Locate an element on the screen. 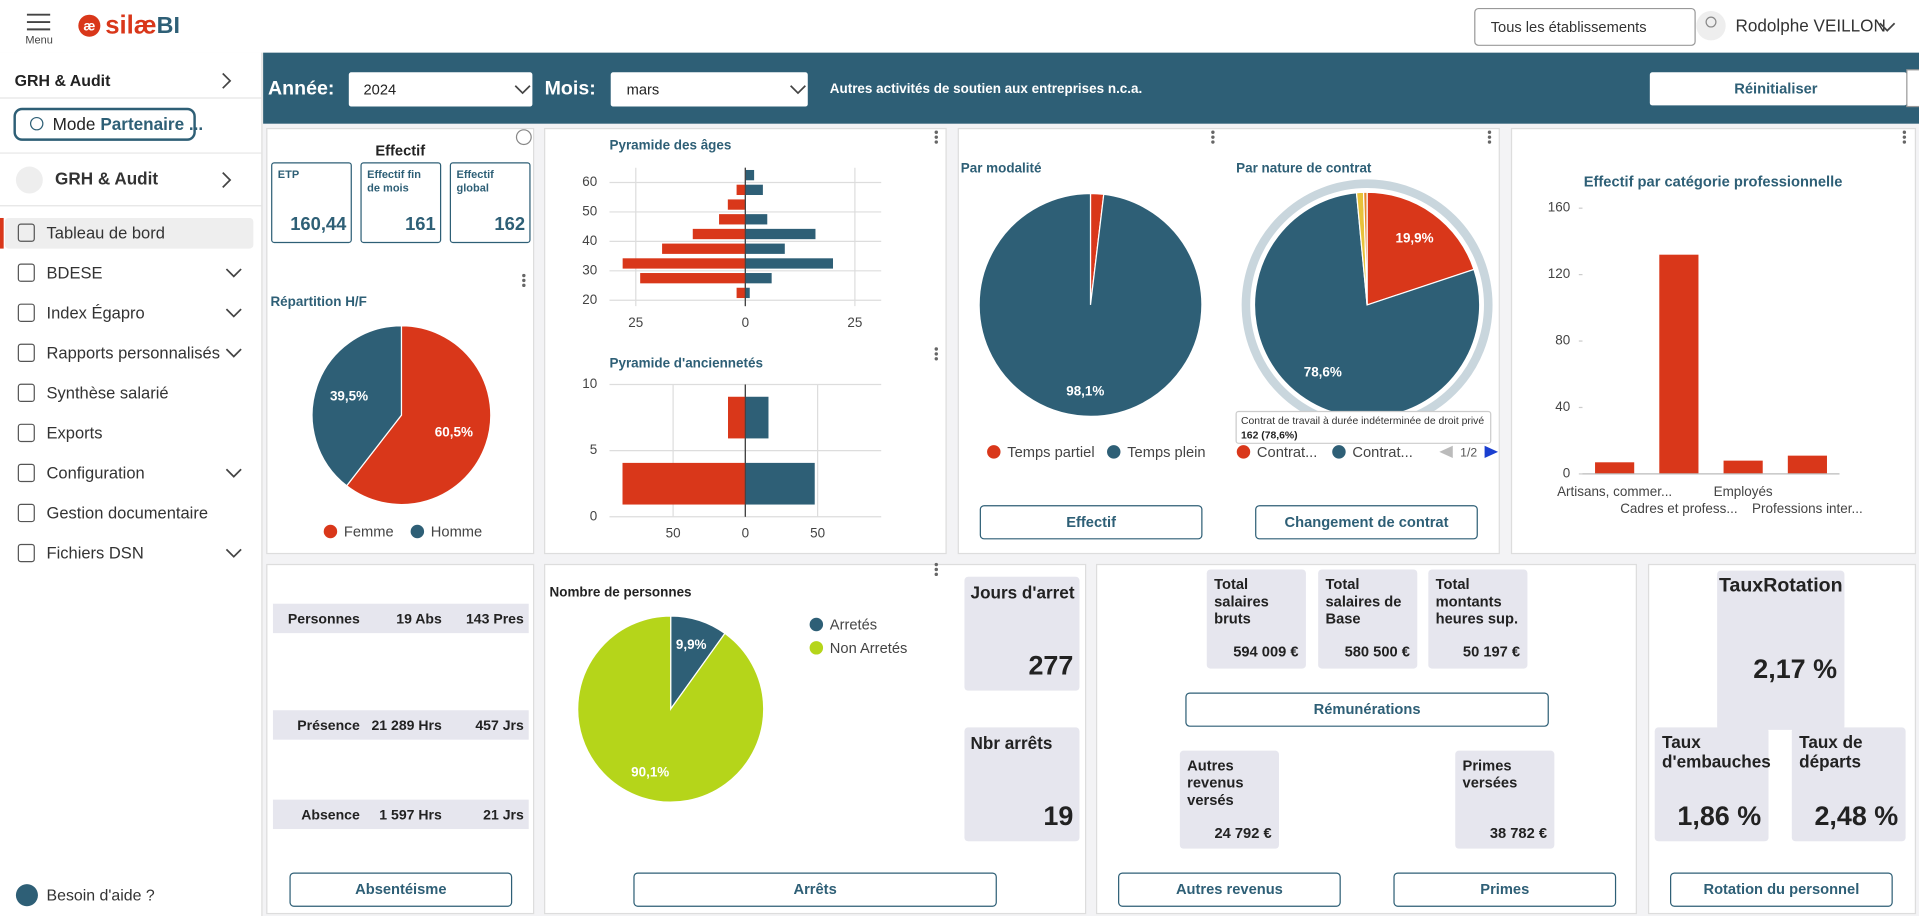 This screenshot has width=1919, height=916. sidebar-item: Configuration is located at coordinates (96, 473).